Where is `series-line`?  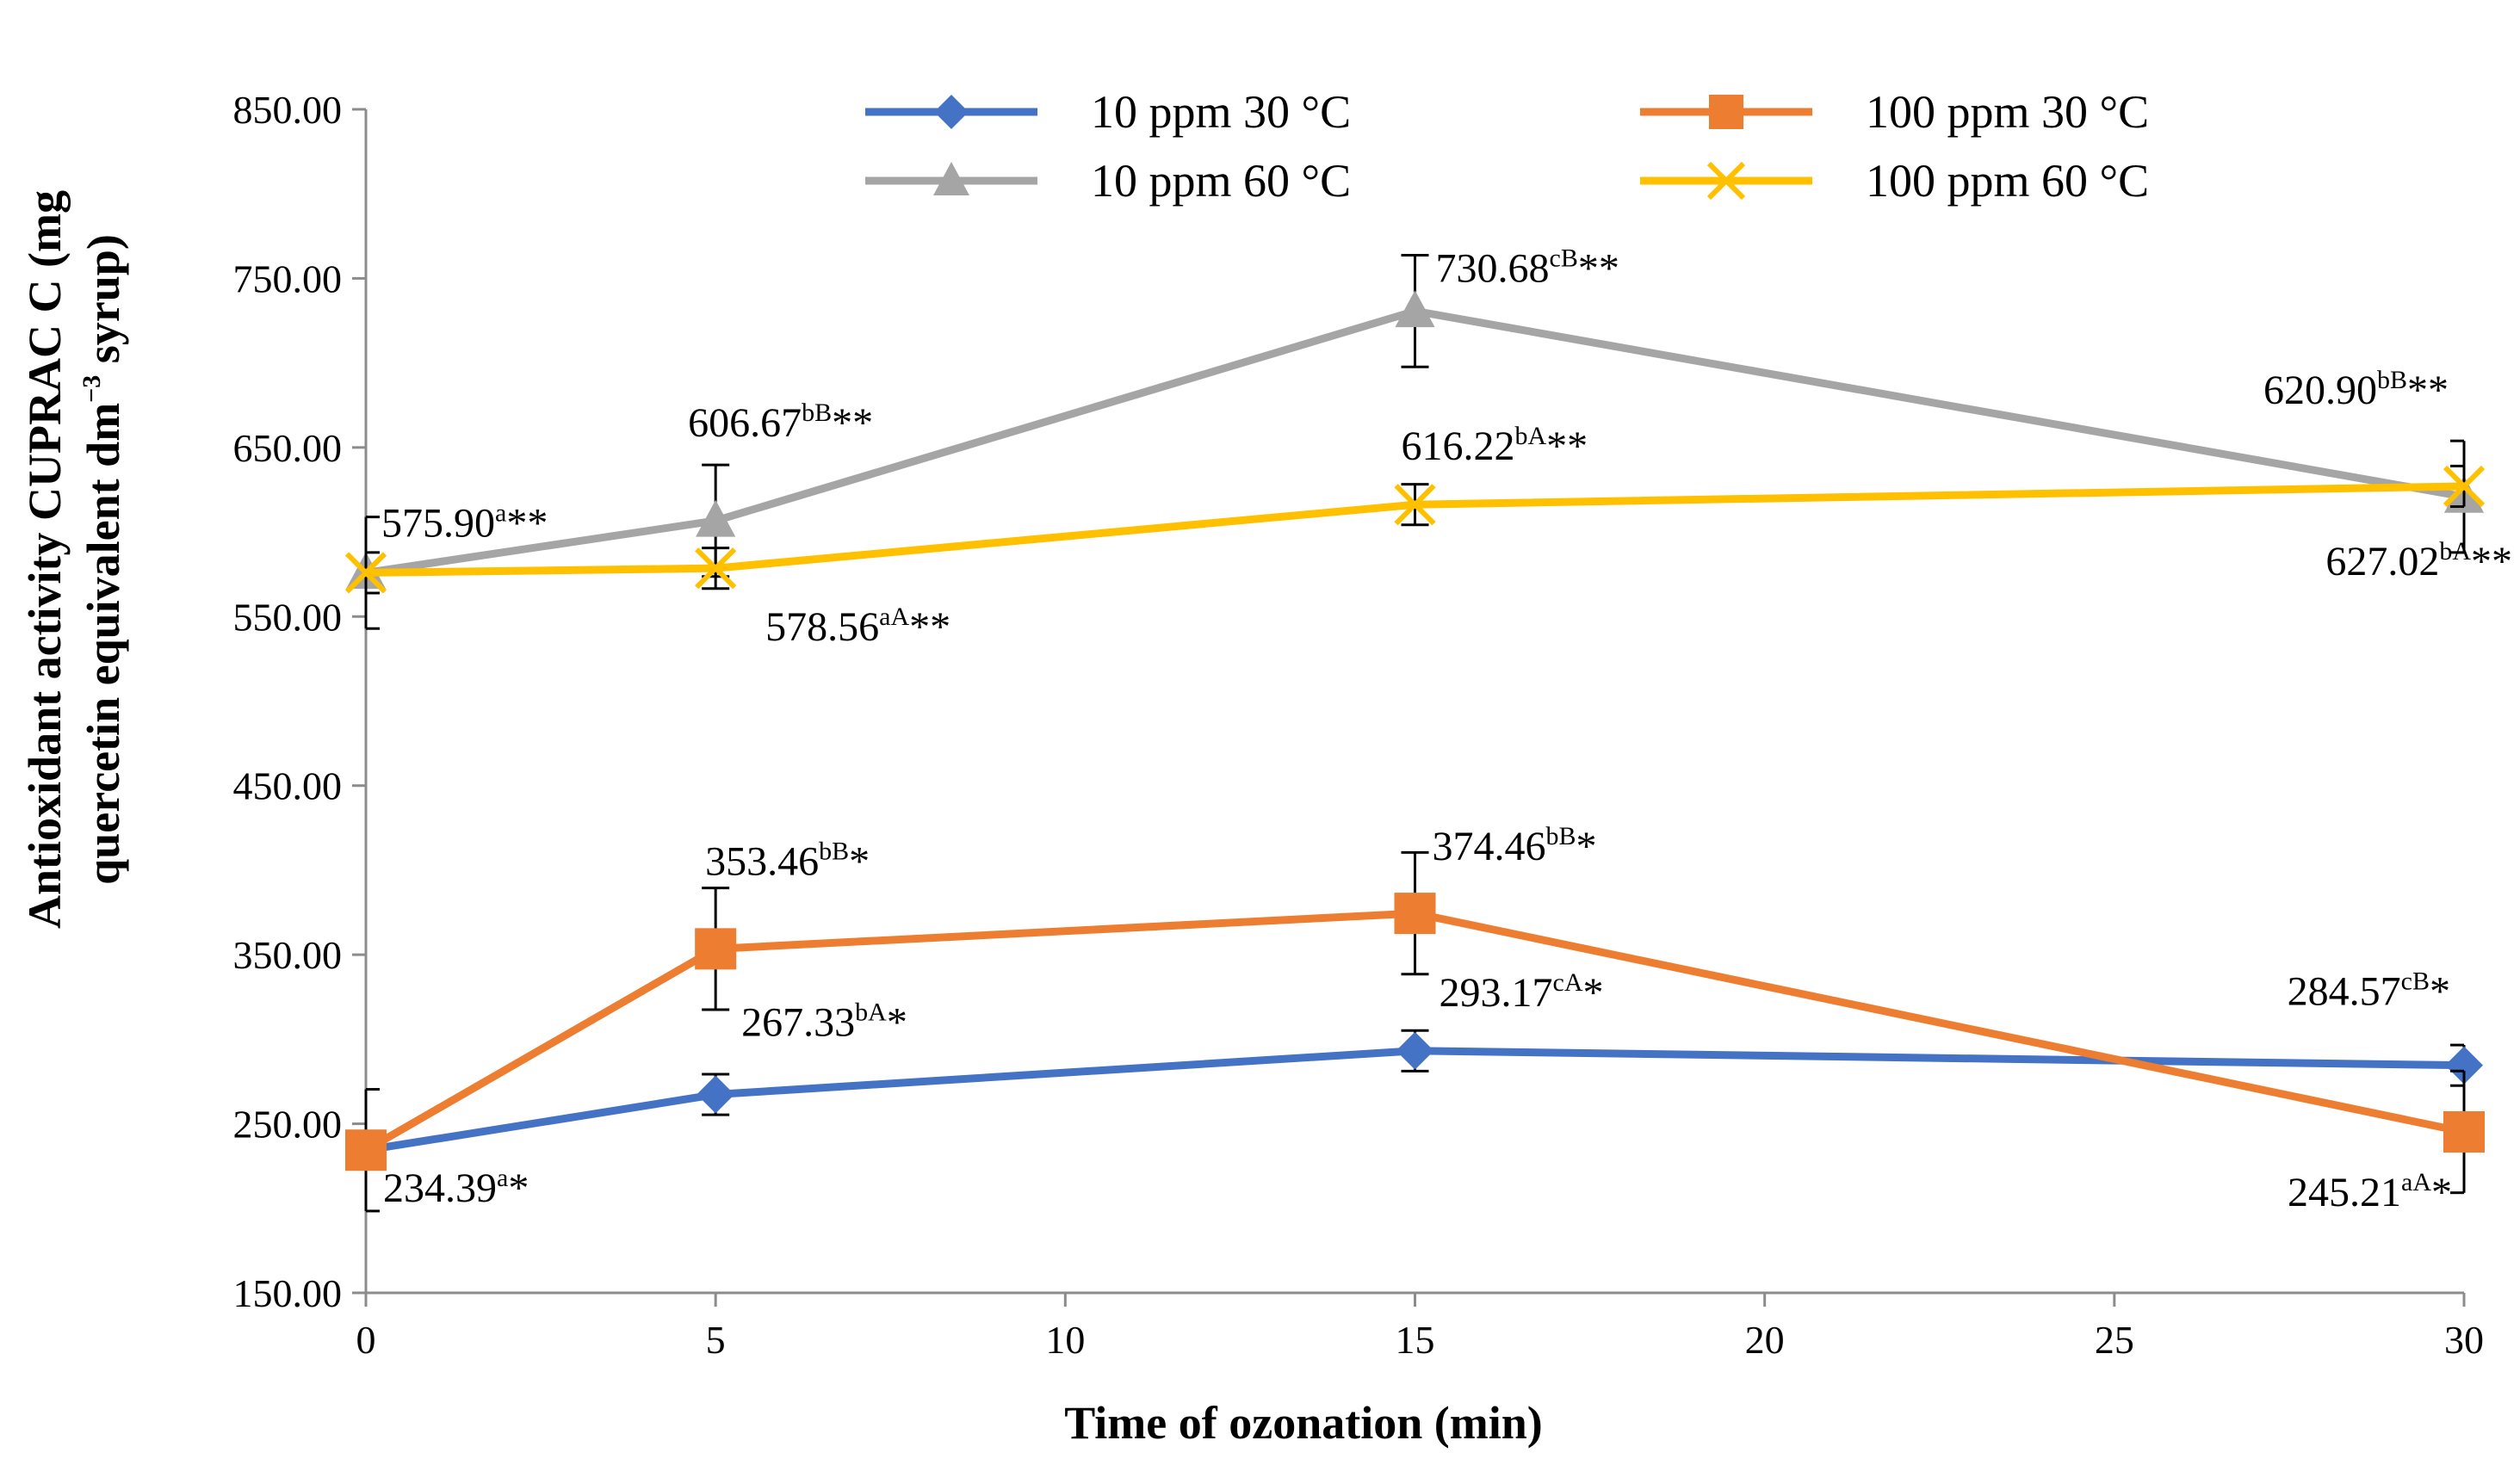
series-line is located at coordinates (1414, 1031).